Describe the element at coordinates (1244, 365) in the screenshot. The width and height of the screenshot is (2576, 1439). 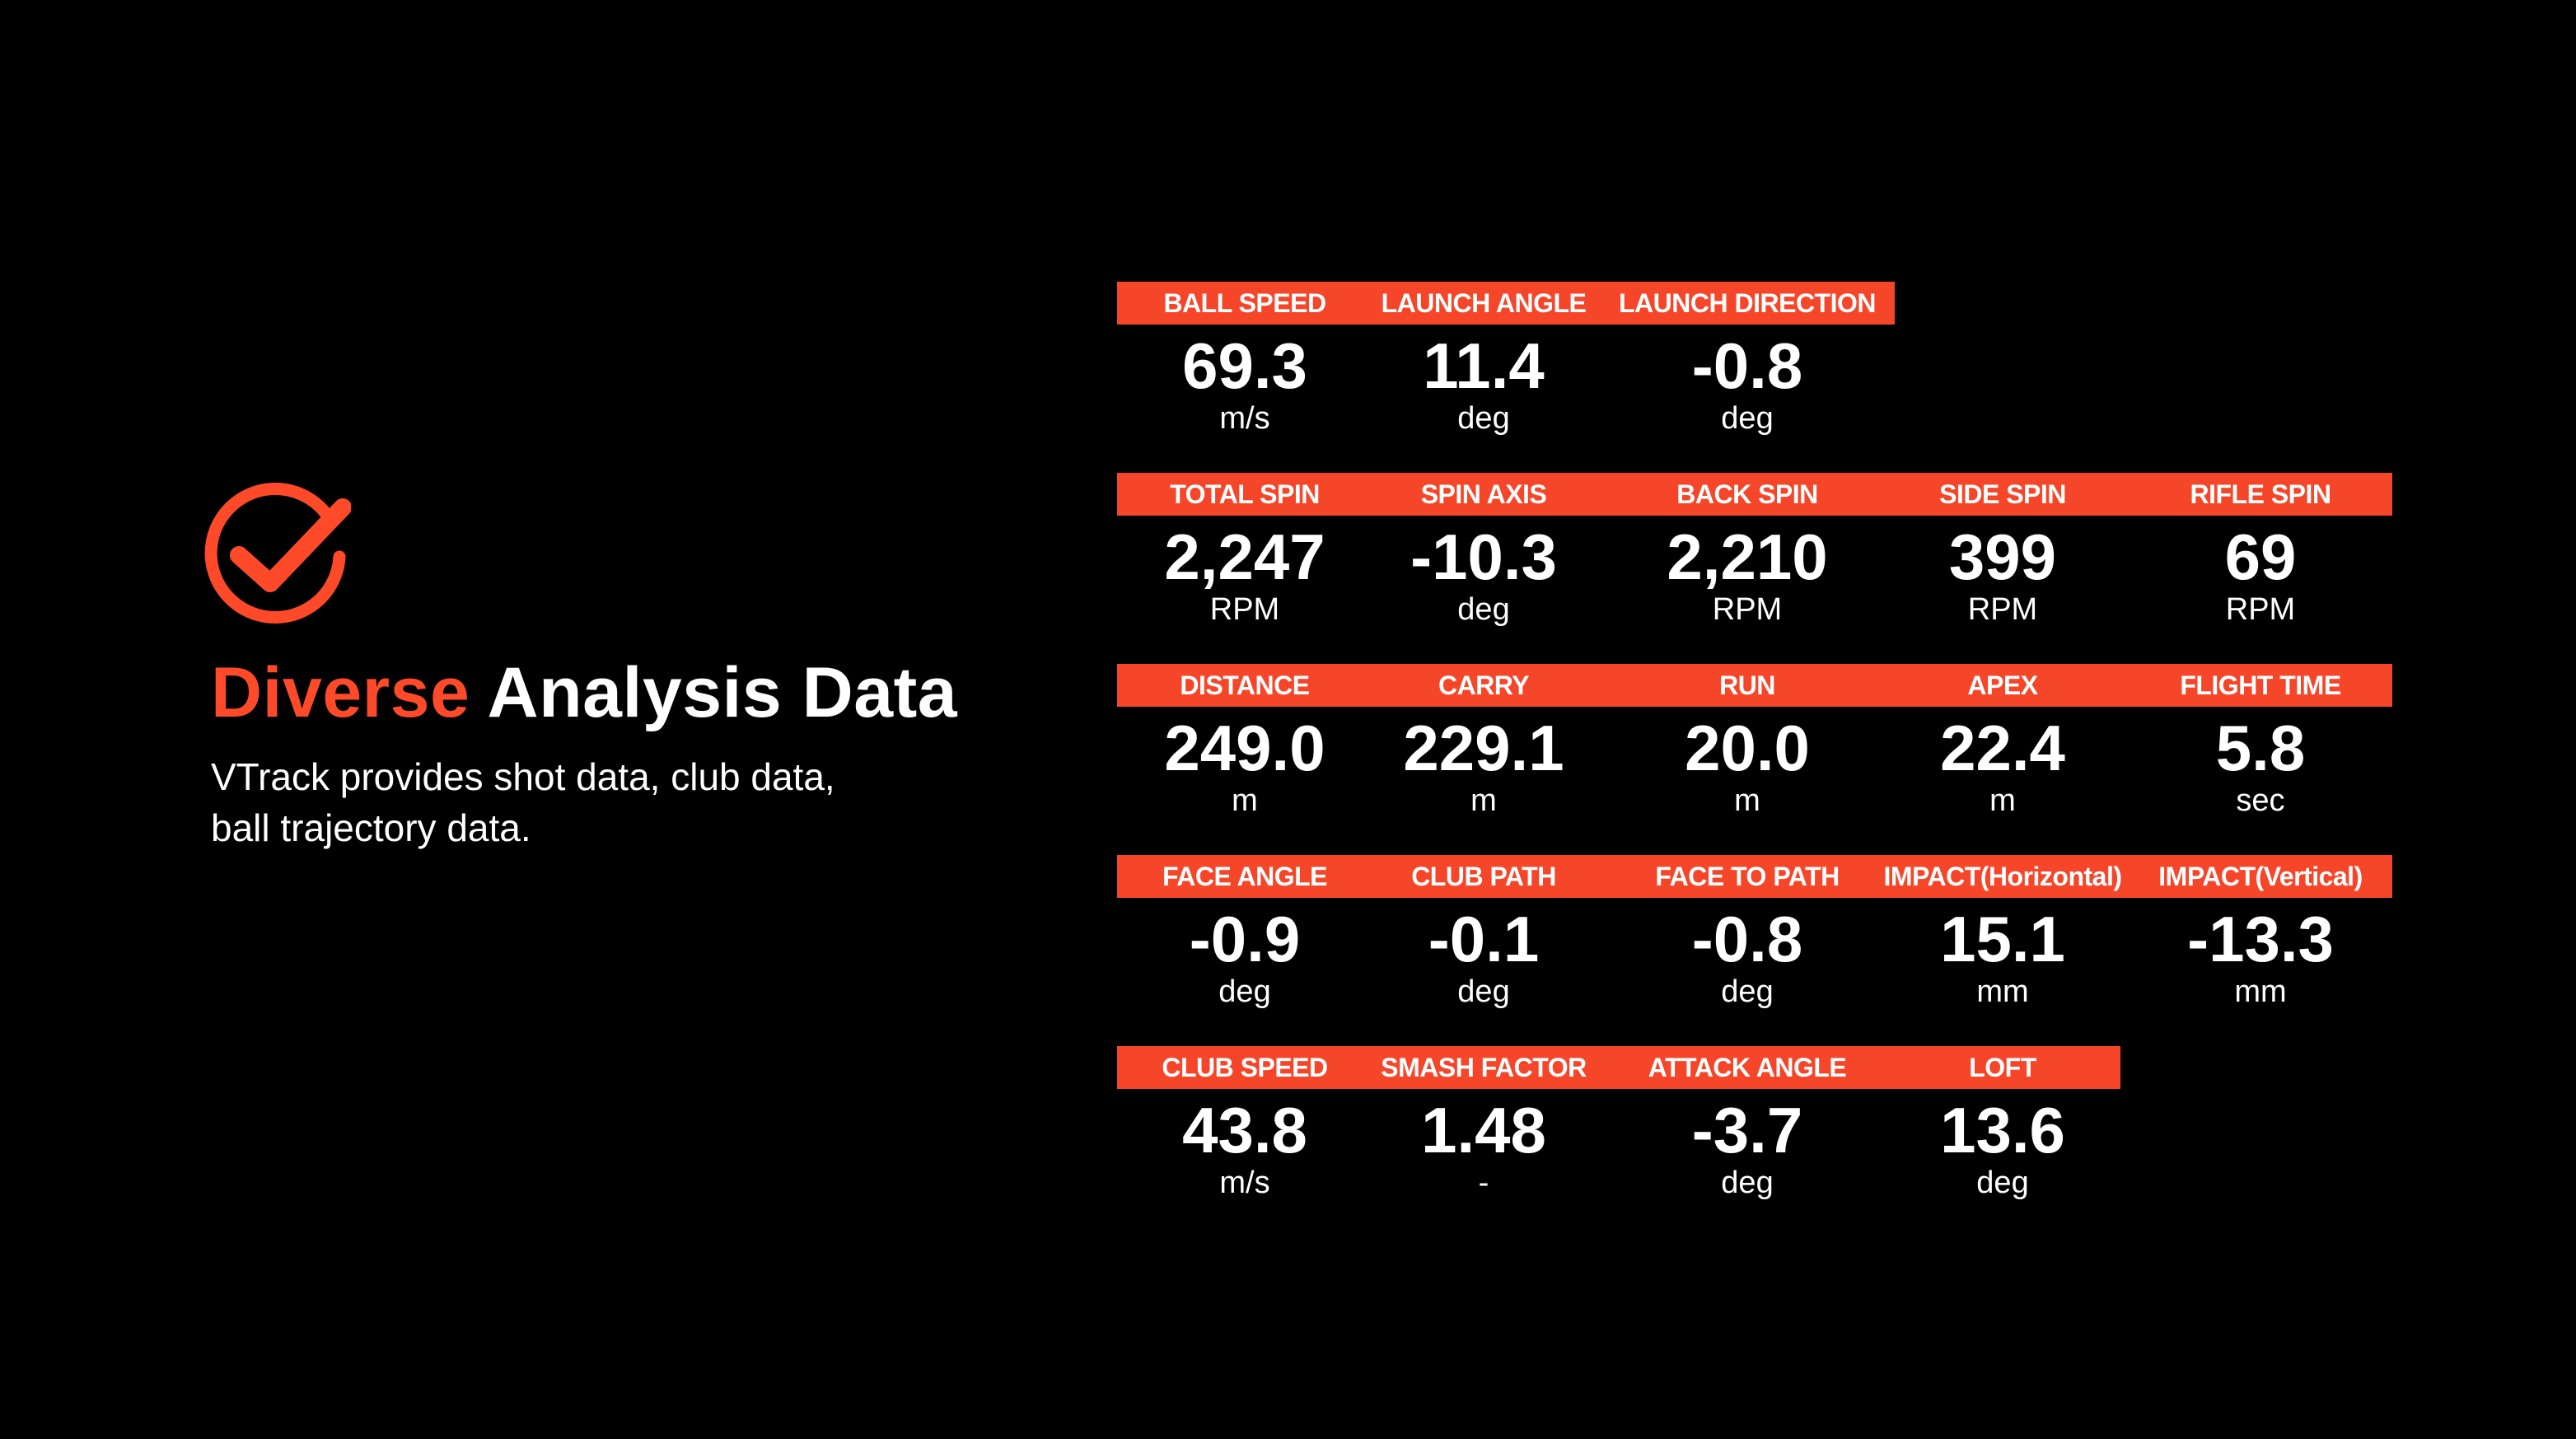
I see `metric-value: 69.3` at that location.